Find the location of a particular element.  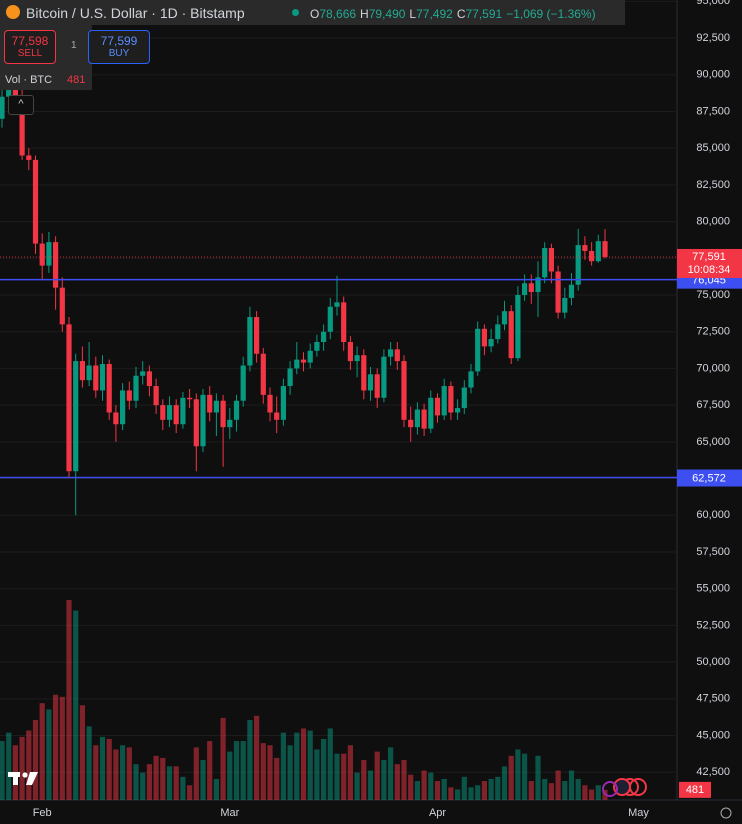

x-tick-label: Apr is located at coordinates (437, 813).